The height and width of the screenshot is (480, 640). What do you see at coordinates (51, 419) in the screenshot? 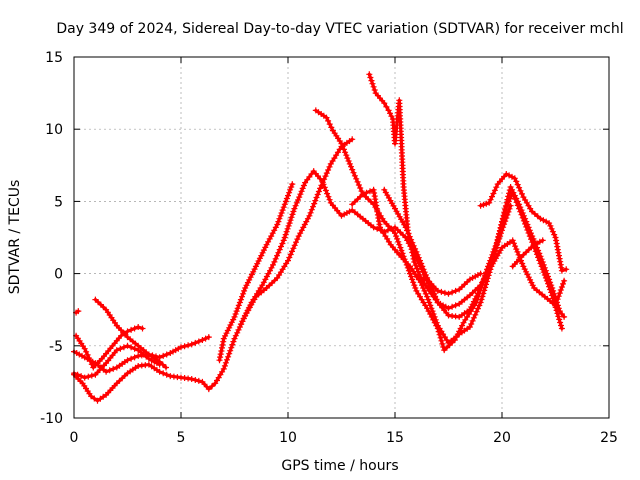
I see `y-tick-label: -10` at bounding box center [51, 419].